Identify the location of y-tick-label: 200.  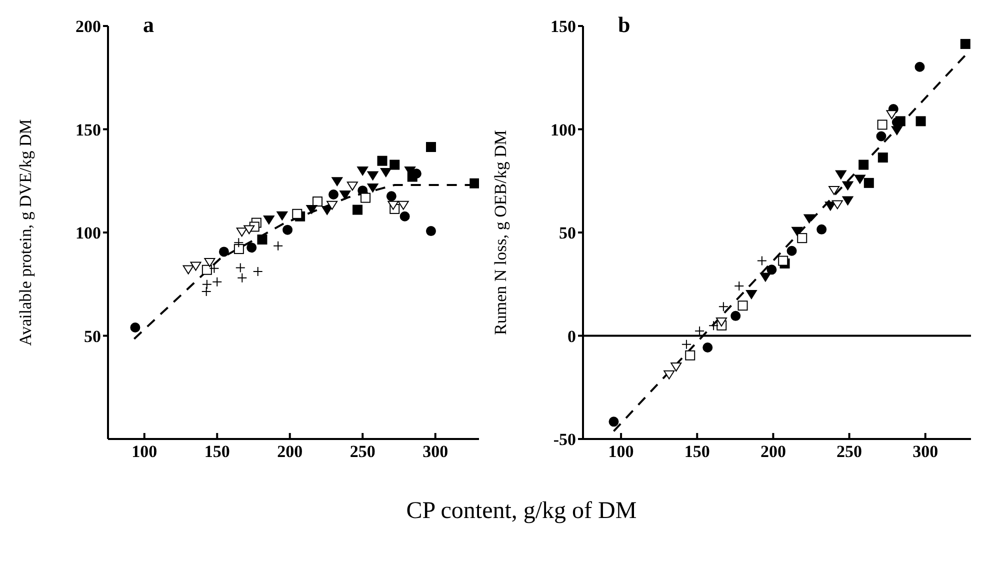
(88, 26).